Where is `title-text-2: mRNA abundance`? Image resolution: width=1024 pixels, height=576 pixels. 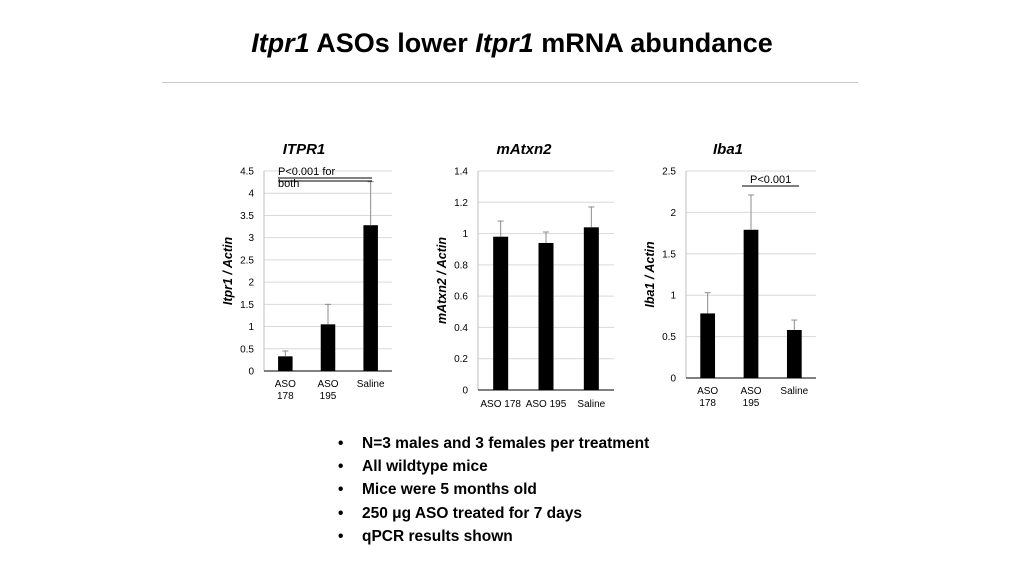
title-text-2: mRNA abundance is located at coordinates (653, 43).